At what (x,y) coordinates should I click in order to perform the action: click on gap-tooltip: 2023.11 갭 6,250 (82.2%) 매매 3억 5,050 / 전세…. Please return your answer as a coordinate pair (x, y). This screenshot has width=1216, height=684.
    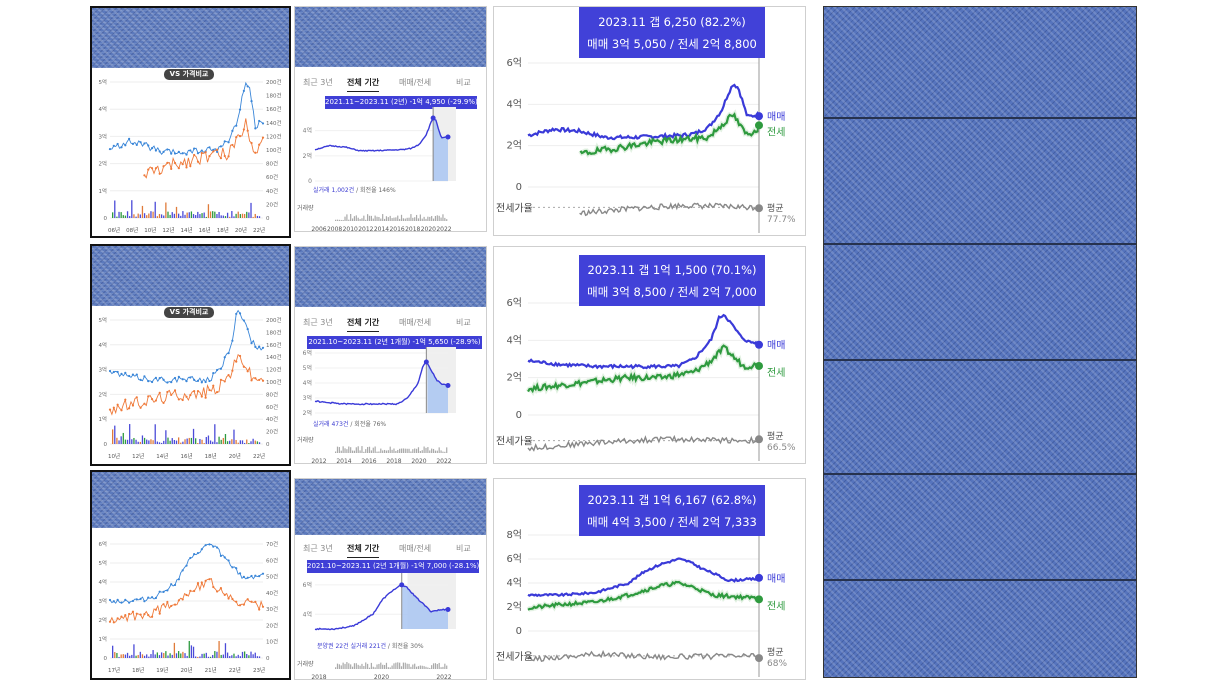
    Looking at the image, I should click on (672, 32).